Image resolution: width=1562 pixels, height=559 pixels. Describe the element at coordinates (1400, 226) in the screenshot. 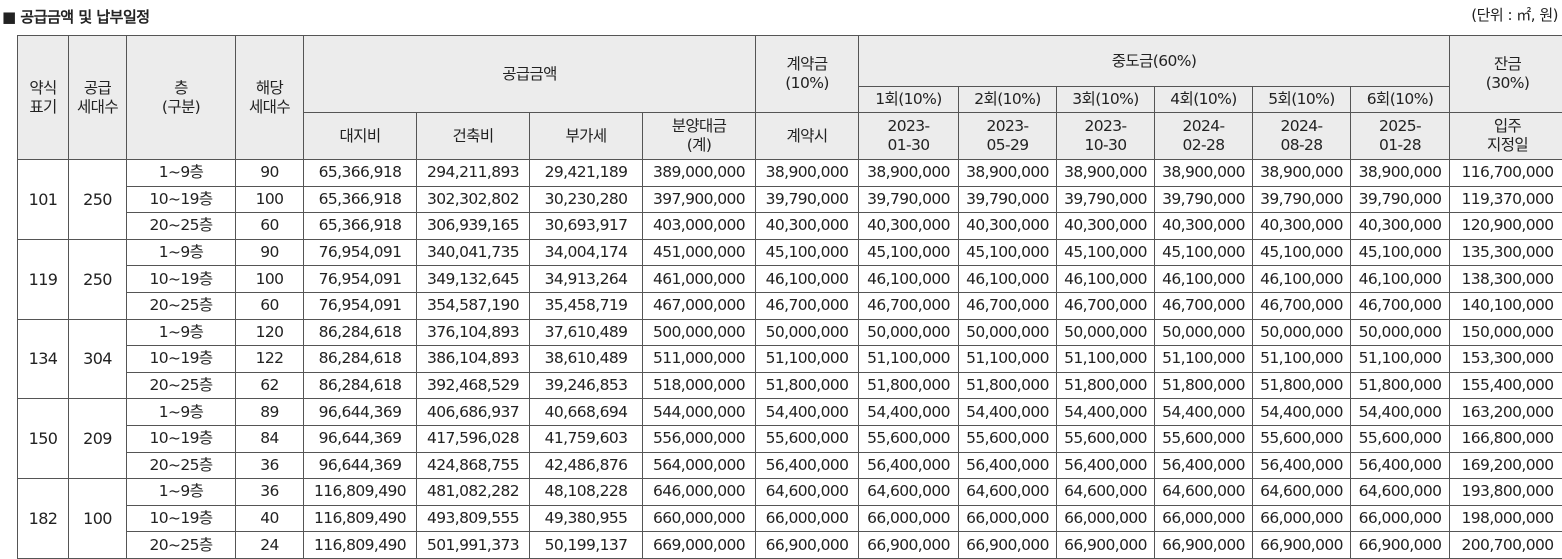

I see `cell-middle-6: 40,300,000` at that location.